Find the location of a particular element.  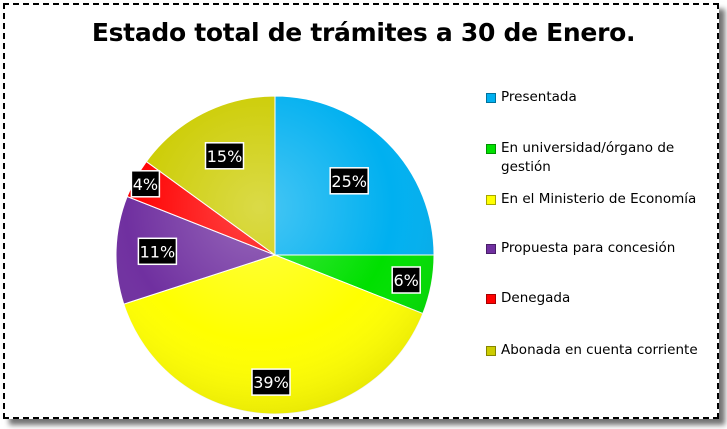

data-label-text: 39% is located at coordinates (271, 382).